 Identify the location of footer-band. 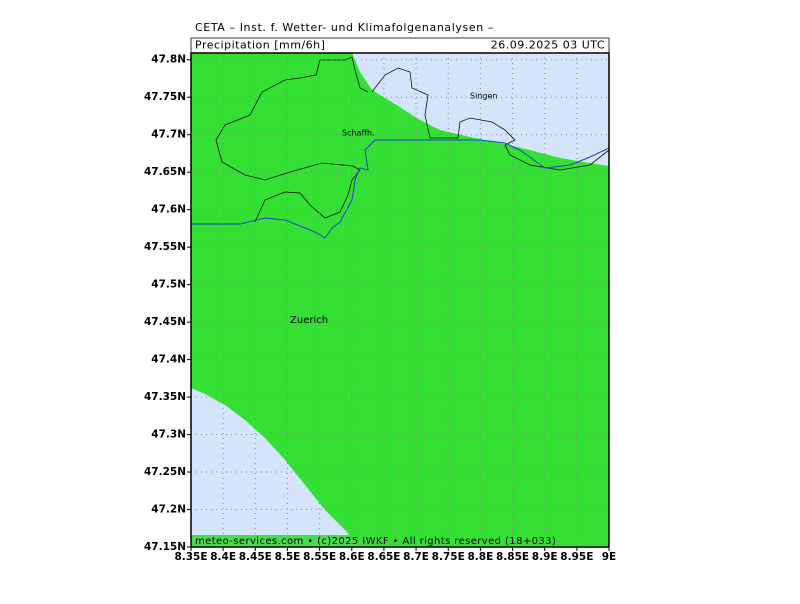
(400, 541).